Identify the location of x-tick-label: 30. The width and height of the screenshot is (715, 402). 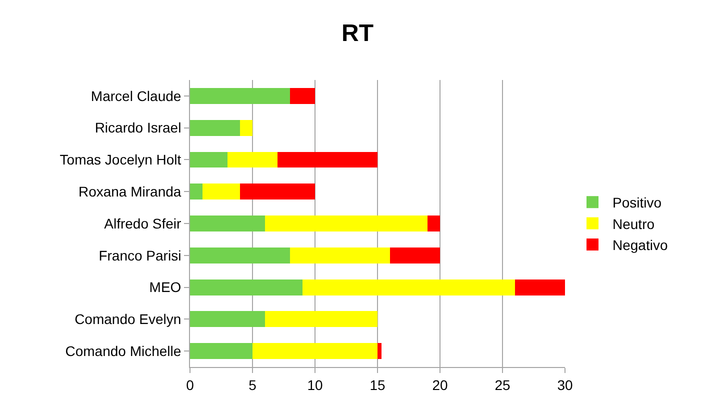
(565, 384).